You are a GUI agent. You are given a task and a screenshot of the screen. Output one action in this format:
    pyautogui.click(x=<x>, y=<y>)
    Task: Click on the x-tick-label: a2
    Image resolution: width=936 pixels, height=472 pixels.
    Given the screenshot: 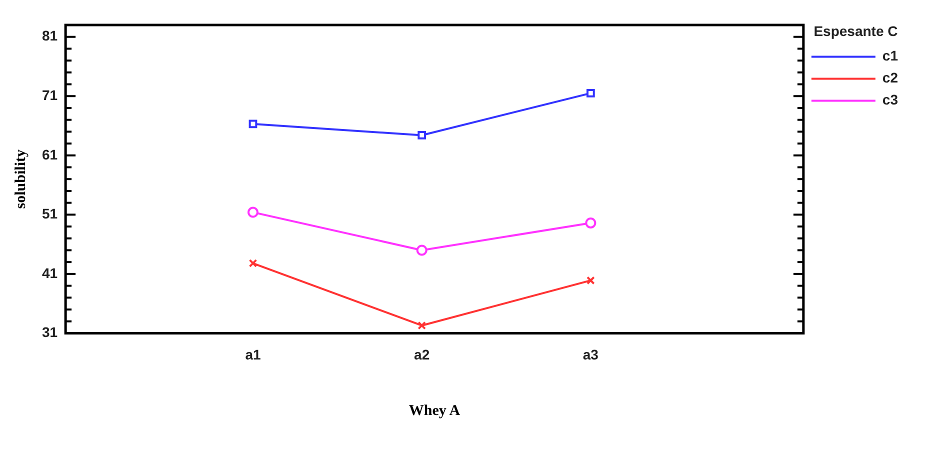 What is the action you would take?
    pyautogui.click(x=422, y=354)
    